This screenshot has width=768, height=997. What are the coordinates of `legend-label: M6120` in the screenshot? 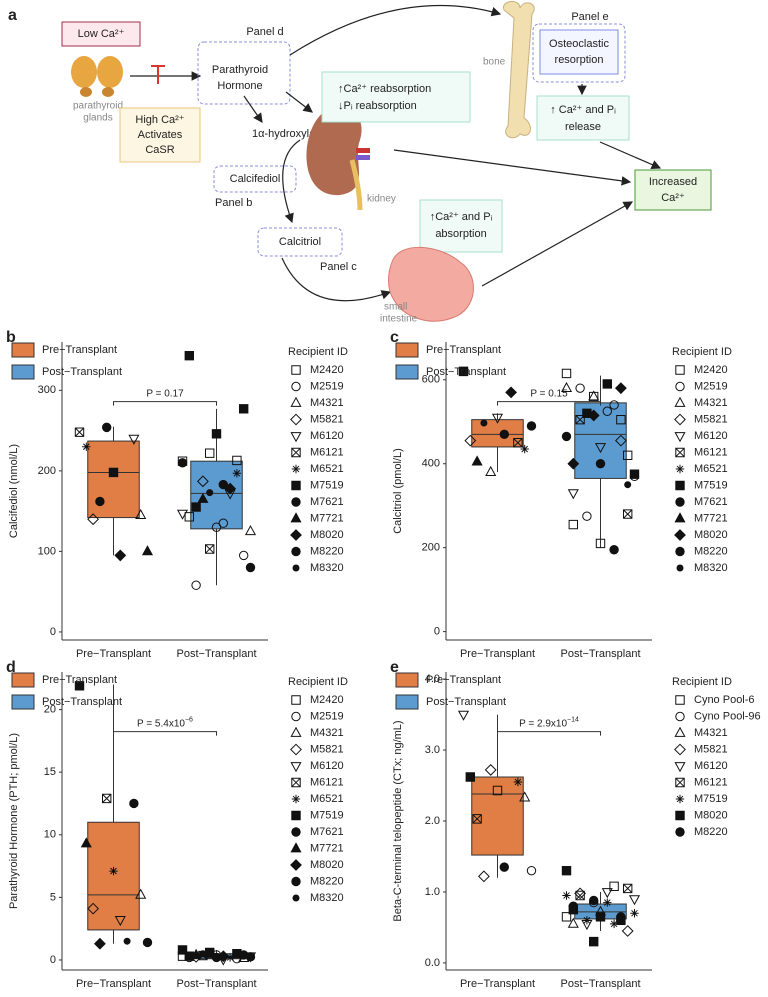 It's located at (711, 436).